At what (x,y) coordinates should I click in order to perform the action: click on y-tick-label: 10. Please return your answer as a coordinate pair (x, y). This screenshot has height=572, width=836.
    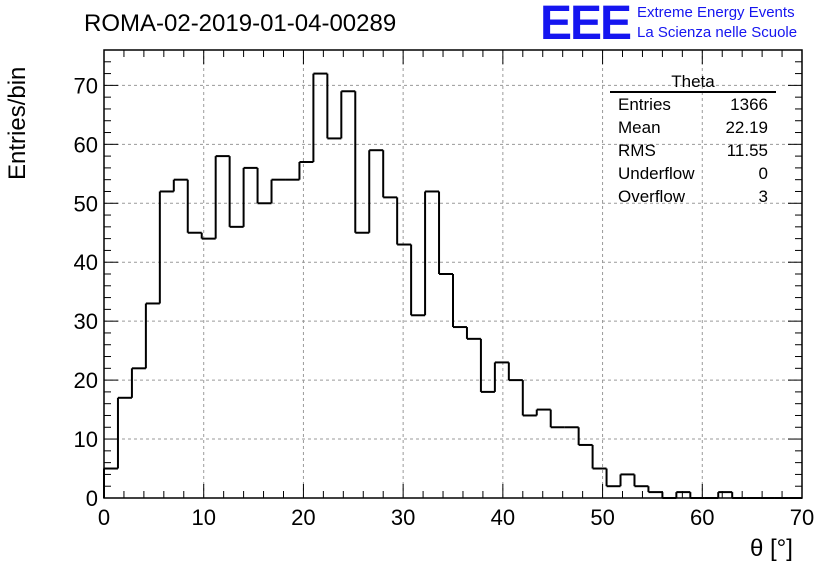
    Looking at the image, I should click on (86, 439).